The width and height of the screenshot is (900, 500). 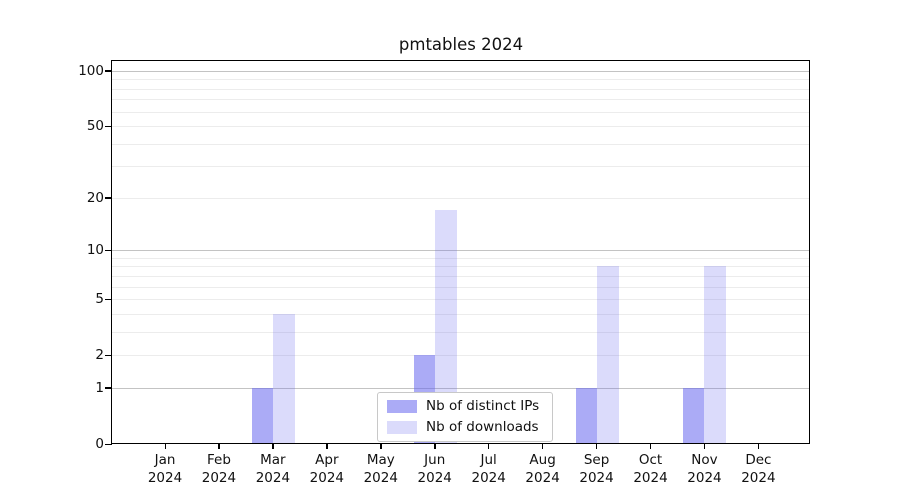 What do you see at coordinates (461, 44) in the screenshot?
I see `chart-title: pmtables 2024` at bounding box center [461, 44].